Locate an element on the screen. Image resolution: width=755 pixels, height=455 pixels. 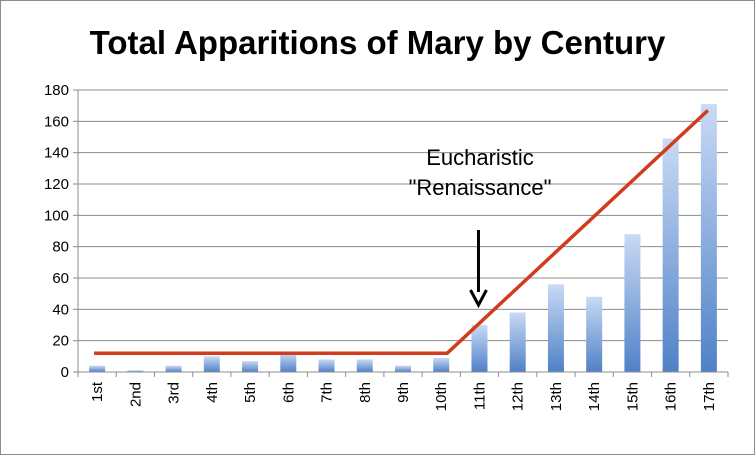
x-tick-label: 7th is located at coordinates (327, 392).